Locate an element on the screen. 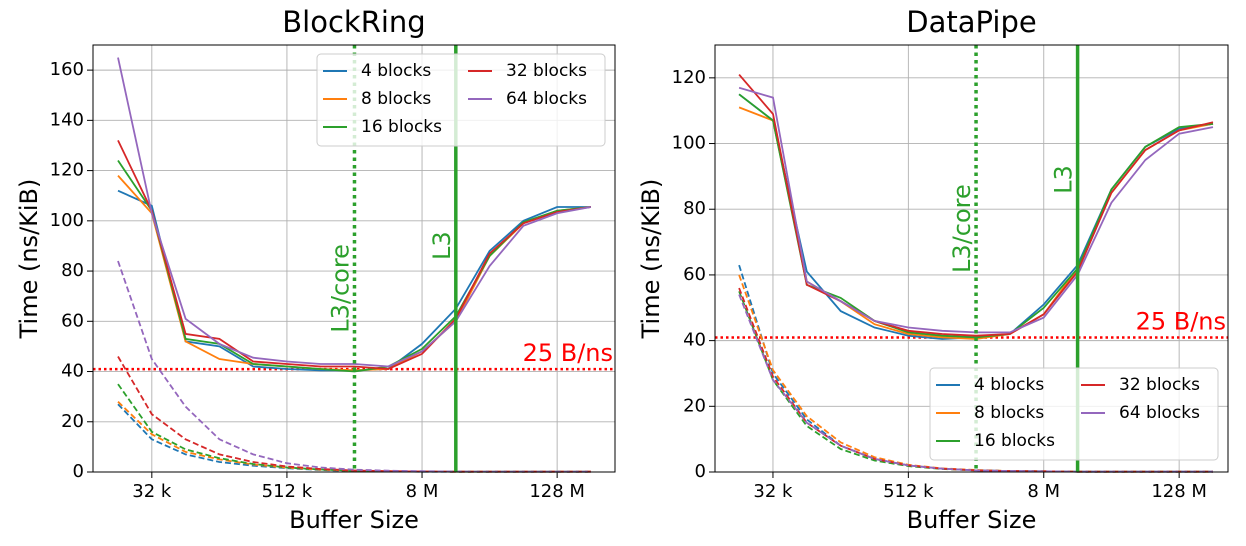  y-tick-label: 140 is located at coordinates (67, 119).